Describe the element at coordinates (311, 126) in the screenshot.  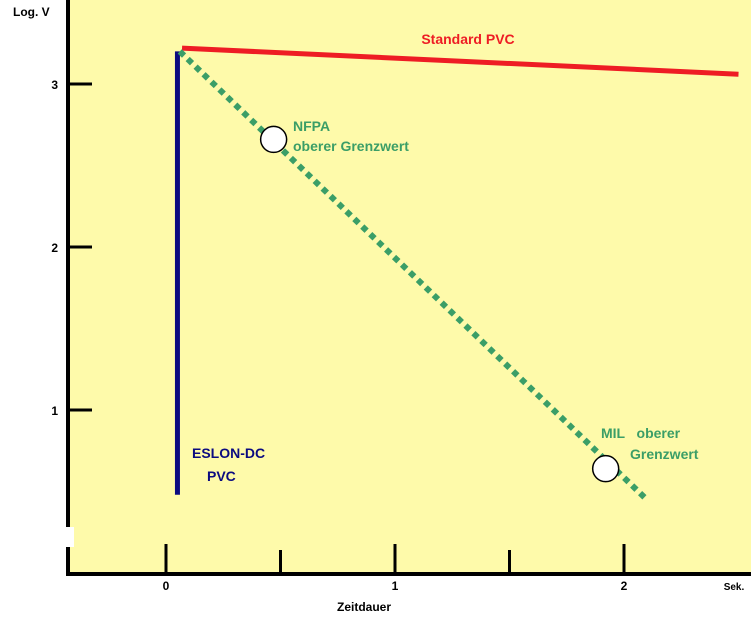
I see `nfpa-label: NFPA` at that location.